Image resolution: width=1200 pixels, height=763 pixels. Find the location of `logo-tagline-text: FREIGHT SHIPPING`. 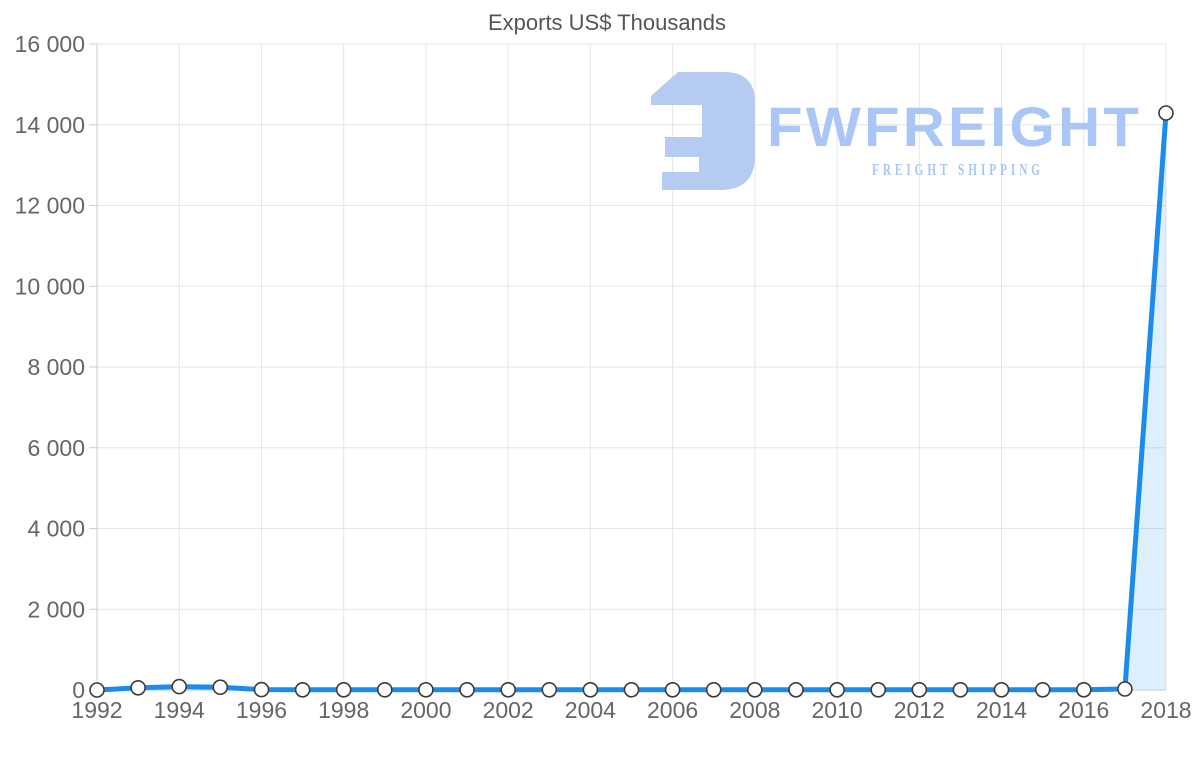

logo-tagline-text: FREIGHT SHIPPING is located at coordinates (958, 169).